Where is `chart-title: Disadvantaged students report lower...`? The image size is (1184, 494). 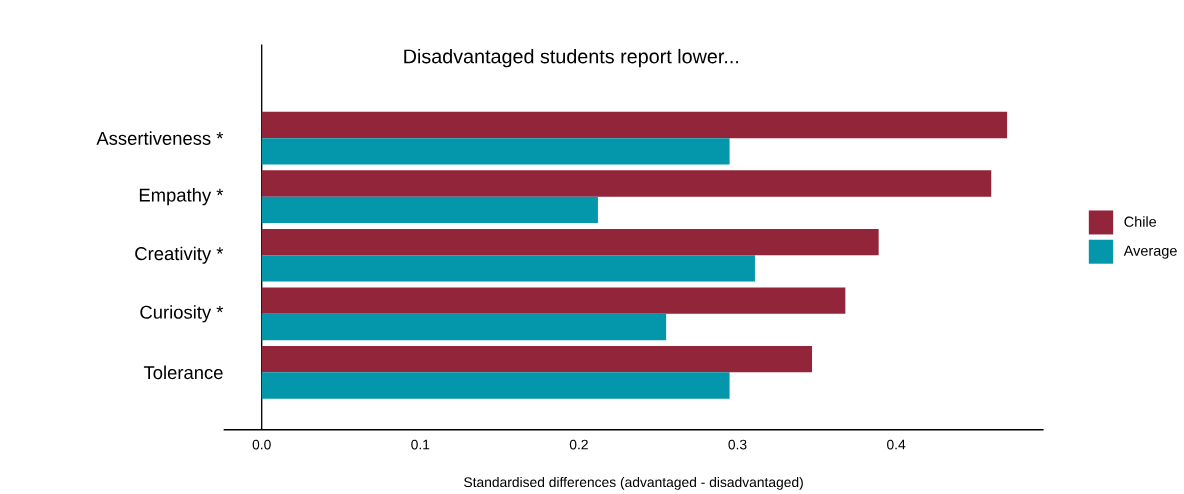
chart-title: Disadvantaged students report lower... is located at coordinates (571, 58).